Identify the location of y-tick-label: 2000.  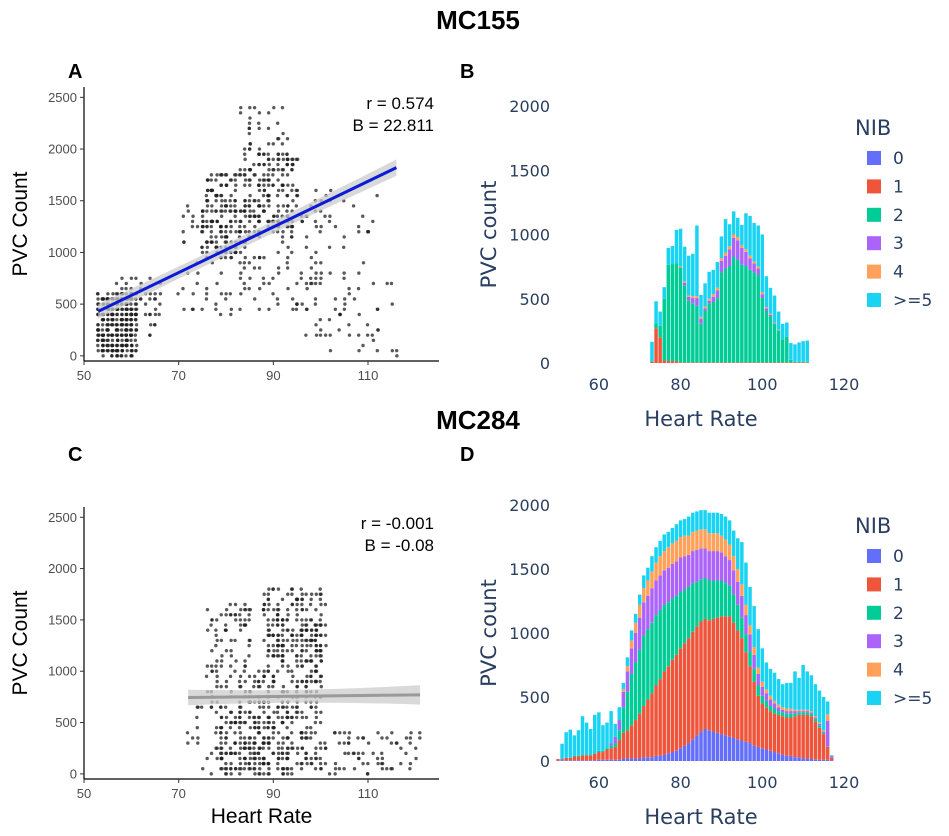
(62, 149).